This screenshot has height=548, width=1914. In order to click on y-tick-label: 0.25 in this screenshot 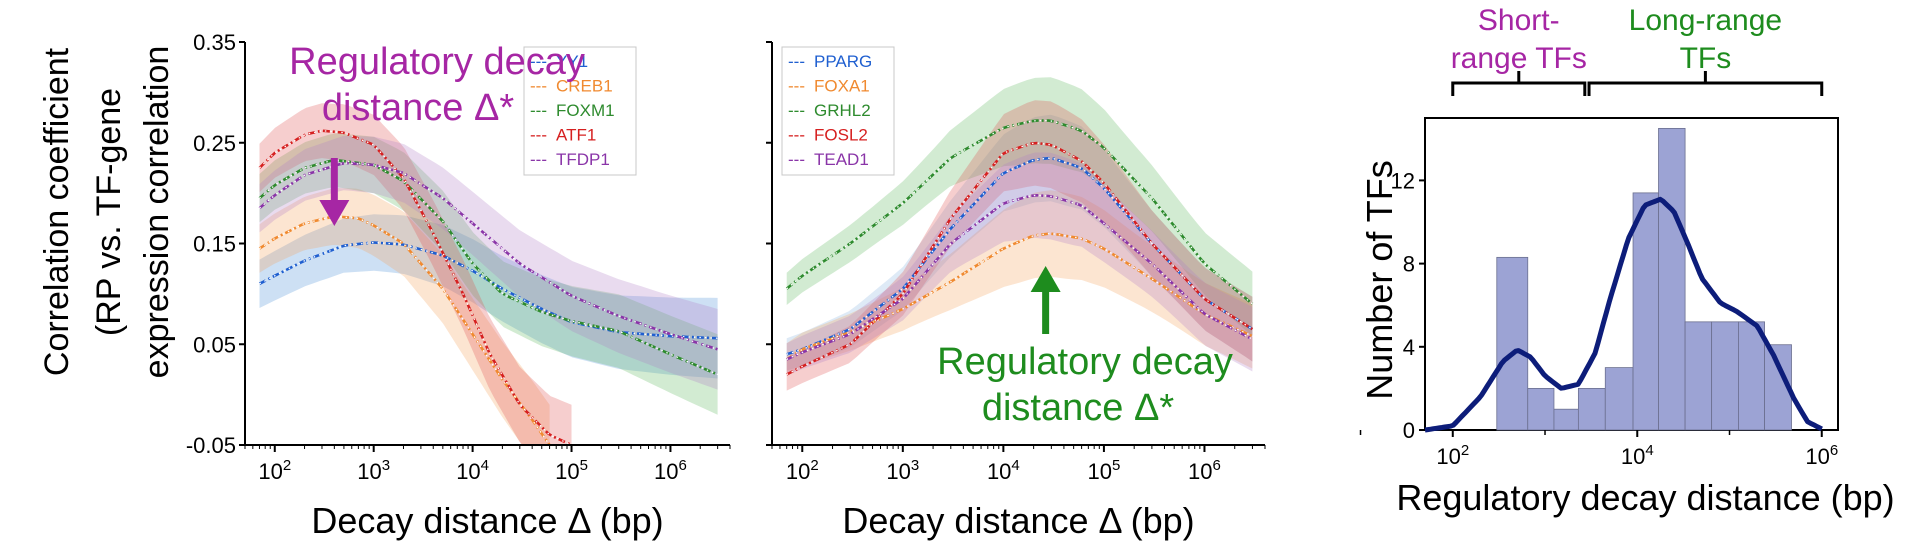, I will do `click(214, 143)`.